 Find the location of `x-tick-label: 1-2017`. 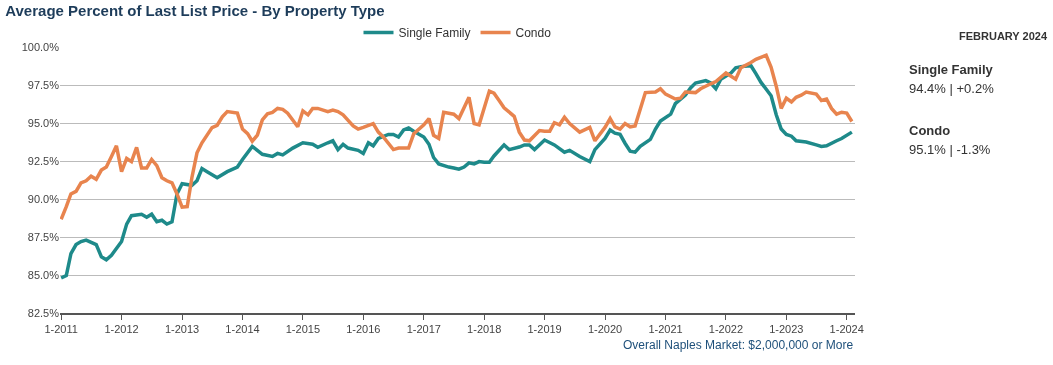

x-tick-label: 1-2017 is located at coordinates (423, 329).